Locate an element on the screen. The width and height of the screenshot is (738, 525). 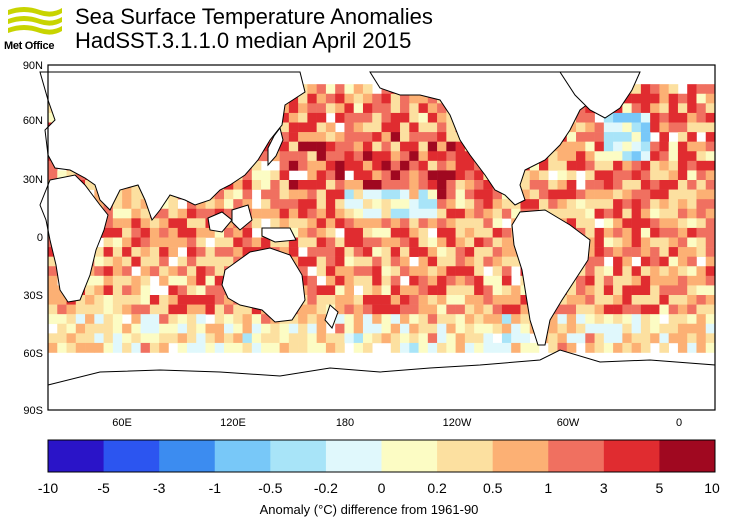
lat-label: 30N is located at coordinates (33, 180).